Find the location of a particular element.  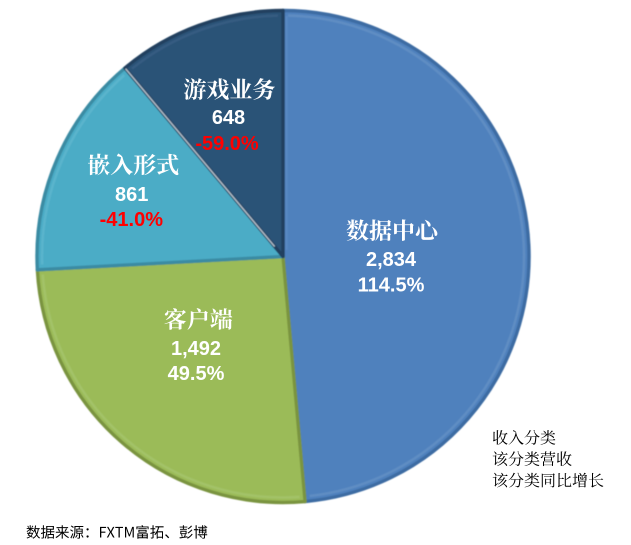

svg-text: 861 is located at coordinates (131, 195).